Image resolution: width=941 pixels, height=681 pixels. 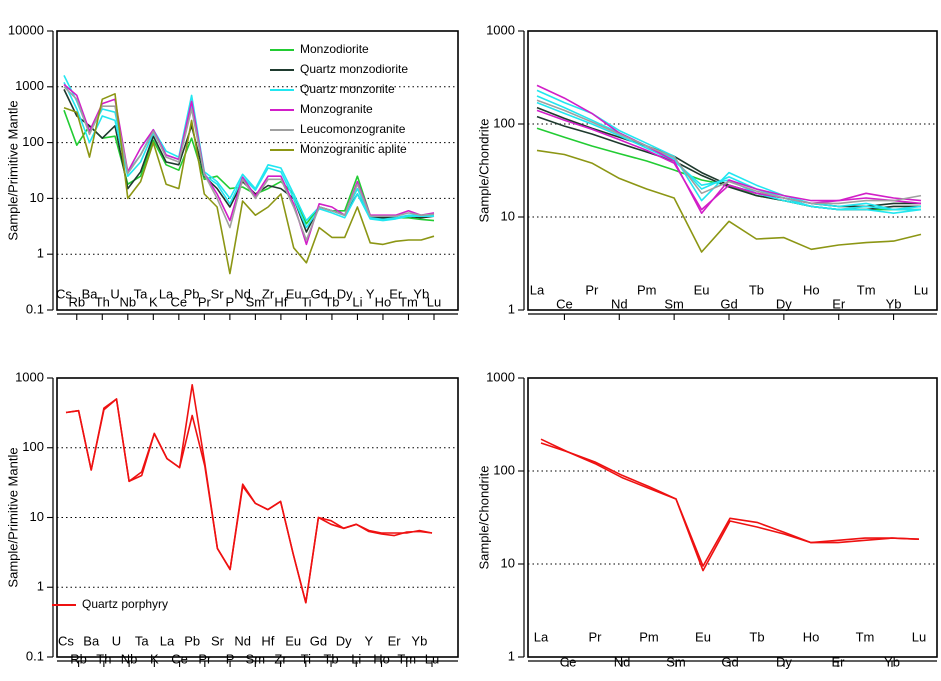 What do you see at coordinates (35, 308) in the screenshot?
I see `y-tick-label: 0.1` at bounding box center [35, 308].